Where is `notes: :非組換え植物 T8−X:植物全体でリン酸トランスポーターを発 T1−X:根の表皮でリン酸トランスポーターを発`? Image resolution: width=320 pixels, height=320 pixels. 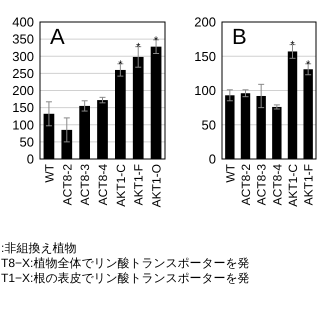
notes: :非組換え植物 T8−X:植物全体でリン酸トランスポーターを発 T1−X:根の表皮でリン酸トランスポーターを発 is located at coordinates (125, 263).